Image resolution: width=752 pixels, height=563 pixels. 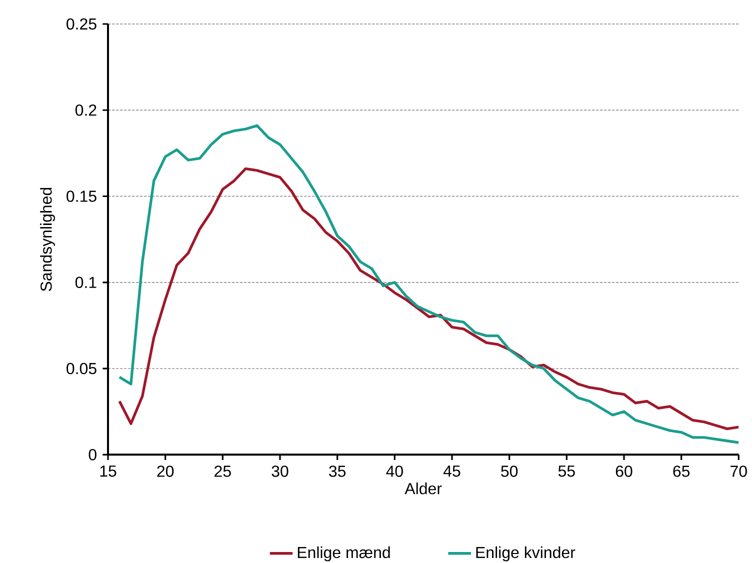 I want to click on y-tick-label: 0.05, so click(x=81, y=368).